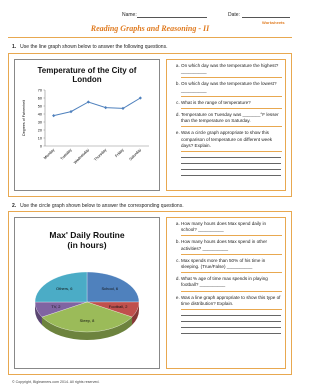  I want to click on y-axis-label: Degrees of Fahrenheit, so click(24, 118).